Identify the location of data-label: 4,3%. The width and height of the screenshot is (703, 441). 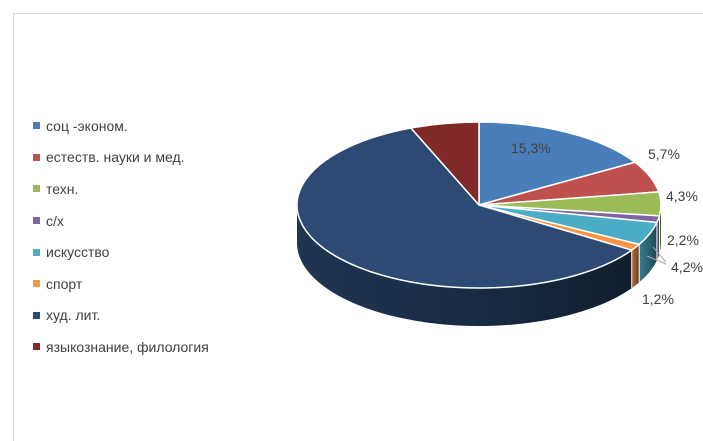
(682, 196).